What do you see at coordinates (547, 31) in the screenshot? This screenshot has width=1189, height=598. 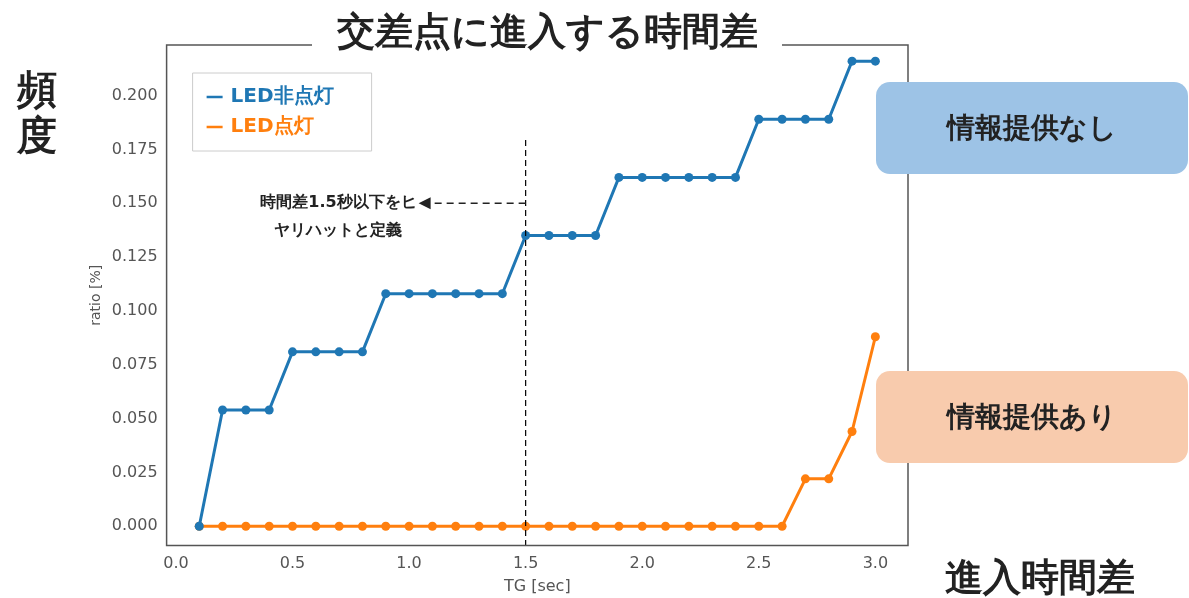 I see `chart-title: 交差点に進入する時間差` at bounding box center [547, 31].